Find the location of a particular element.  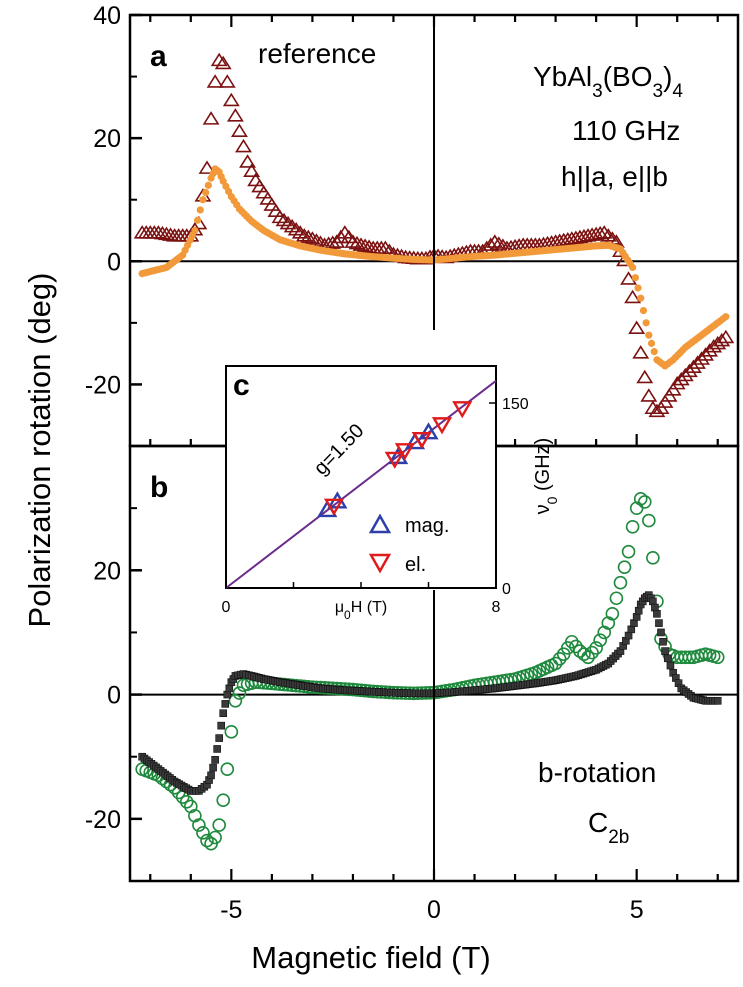

inset-points is located at coordinates (395, 459).